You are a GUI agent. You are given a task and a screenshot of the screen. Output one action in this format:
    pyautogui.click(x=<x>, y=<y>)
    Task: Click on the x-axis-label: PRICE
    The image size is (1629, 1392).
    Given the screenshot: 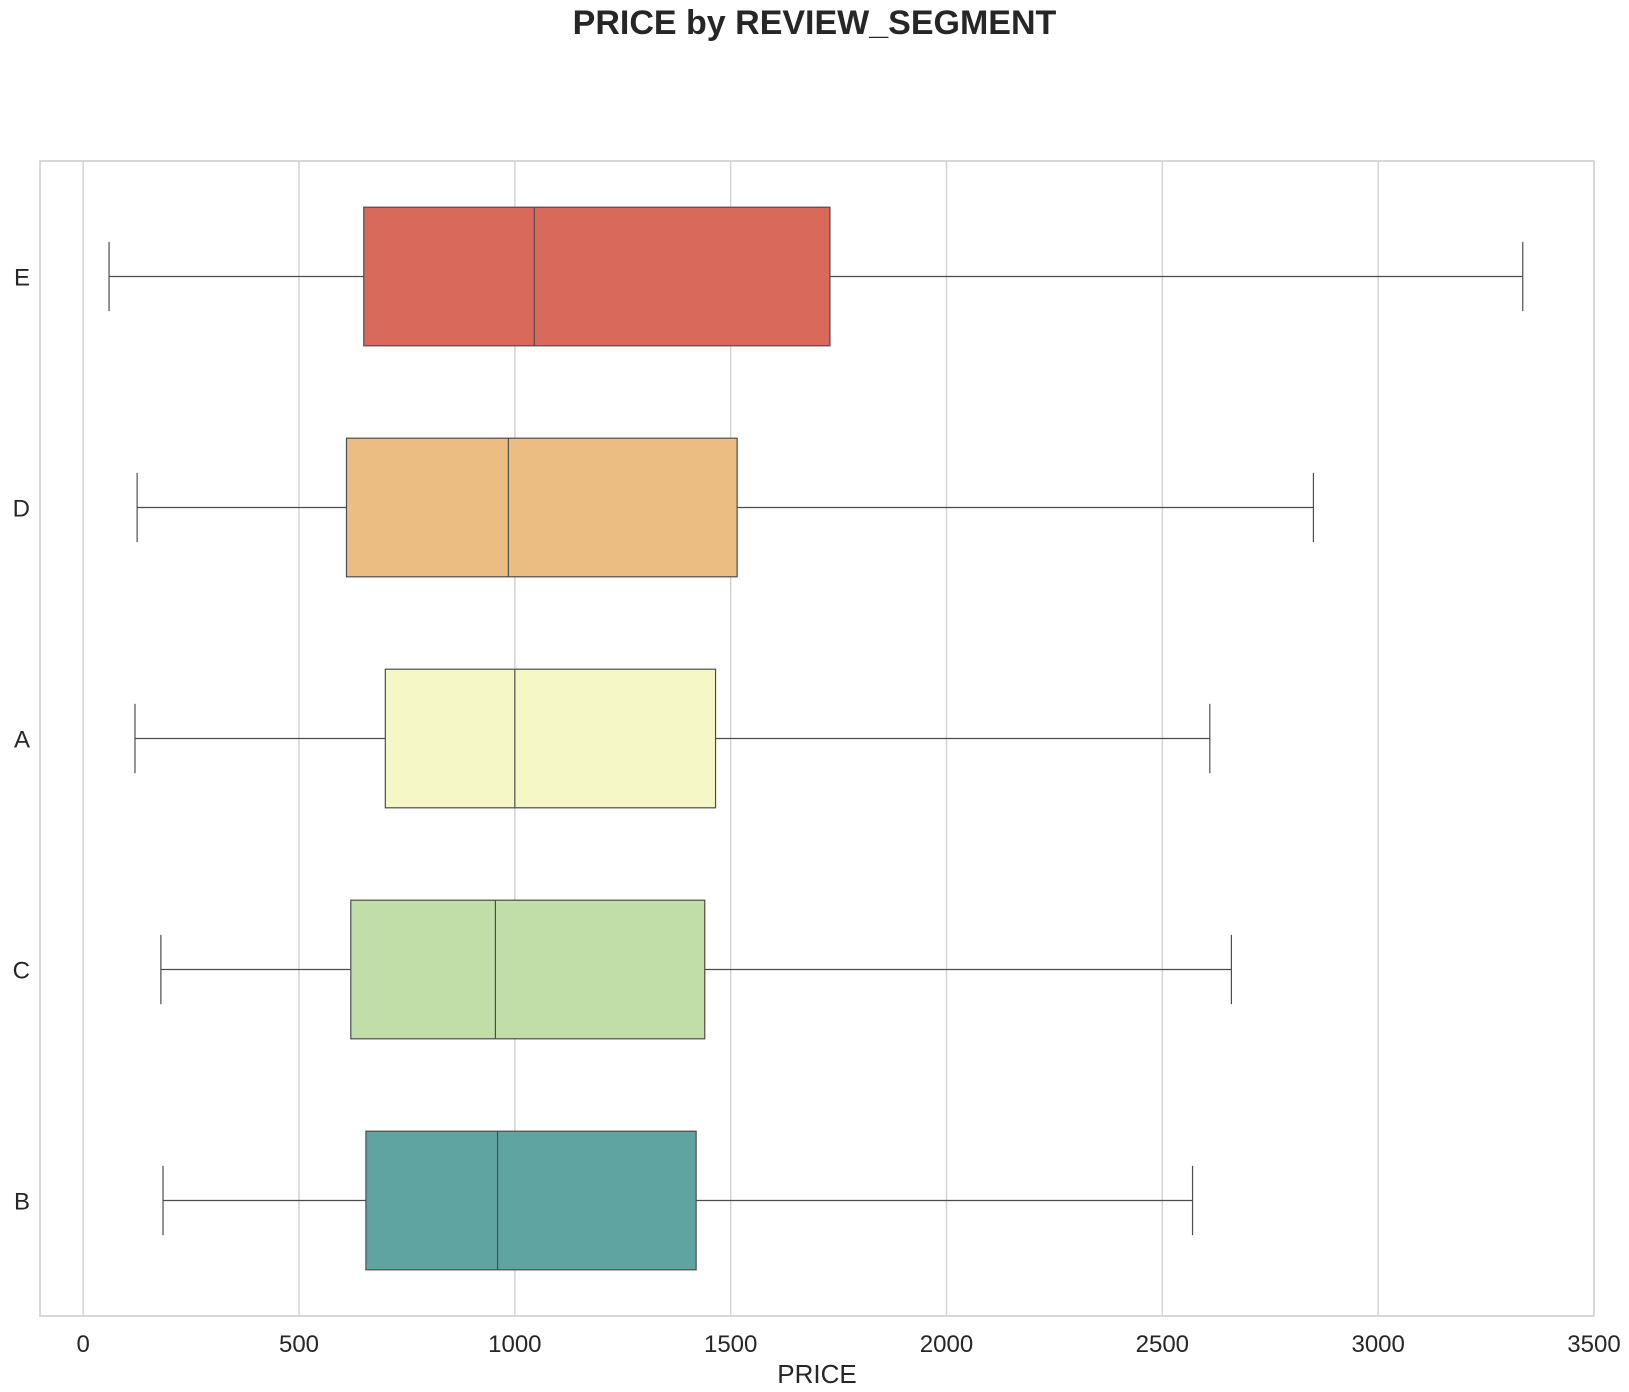 What is the action you would take?
    pyautogui.click(x=816, y=1374)
    